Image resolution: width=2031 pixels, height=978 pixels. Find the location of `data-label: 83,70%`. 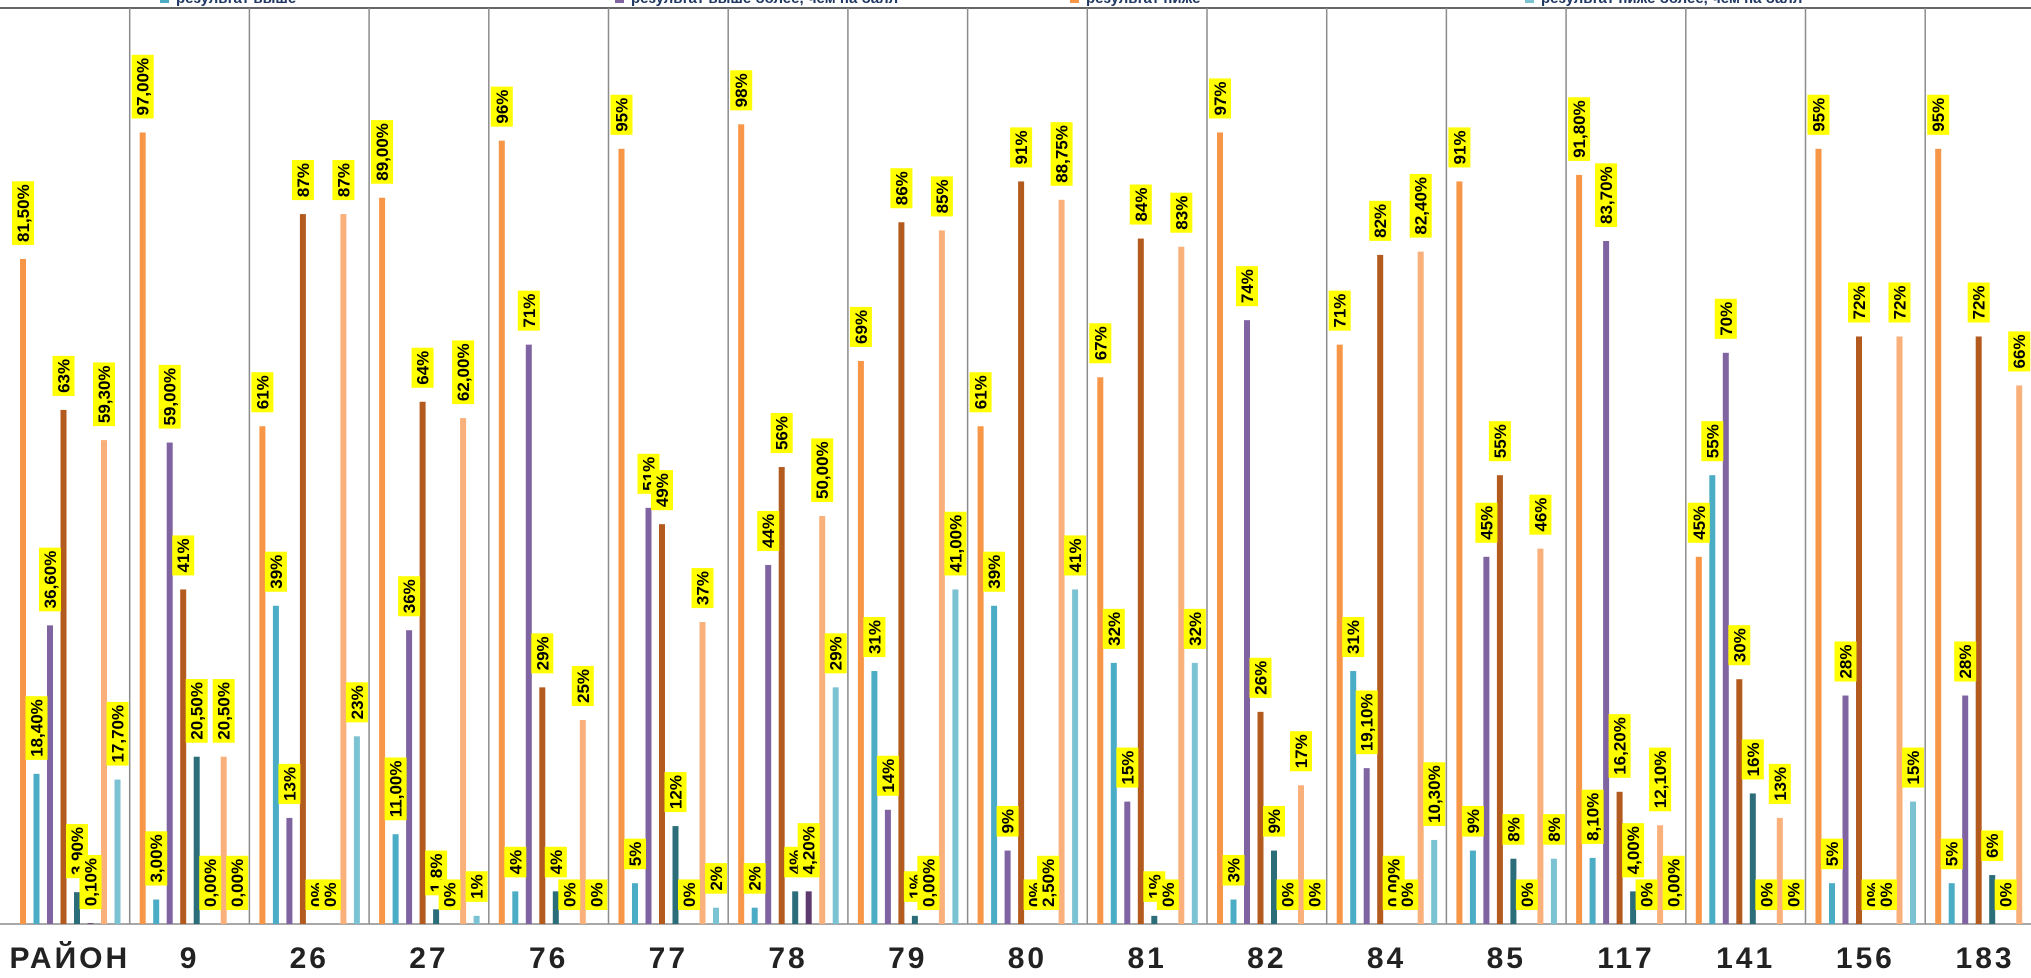

data-label: 83,70% is located at coordinates (1606, 195).